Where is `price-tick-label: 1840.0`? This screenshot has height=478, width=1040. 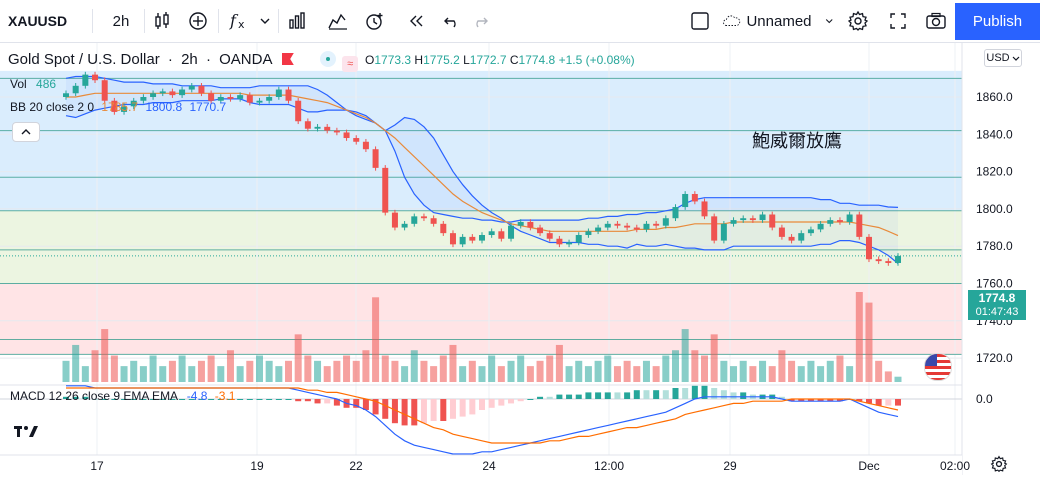 price-tick-label: 1840.0 is located at coordinates (994, 134).